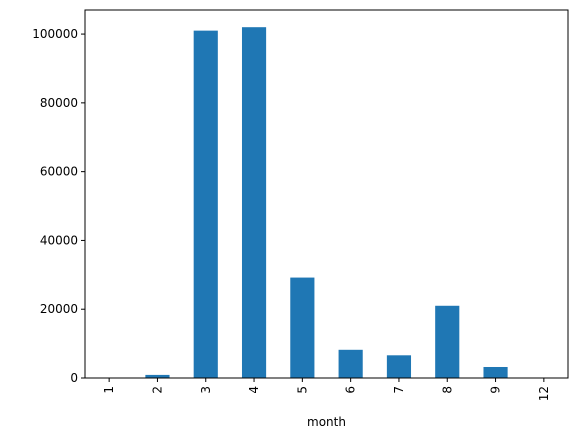 The height and width of the screenshot is (440, 578). I want to click on y-axis: 0 20000 40000 60000 80000 100000, so click(58, 206).